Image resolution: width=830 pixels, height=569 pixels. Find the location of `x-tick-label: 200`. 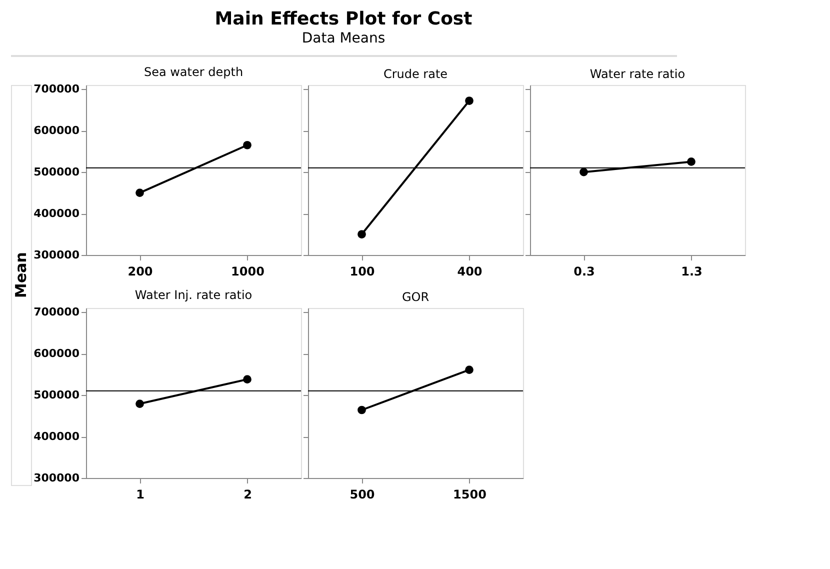

x-tick-label: 200 is located at coordinates (140, 271).